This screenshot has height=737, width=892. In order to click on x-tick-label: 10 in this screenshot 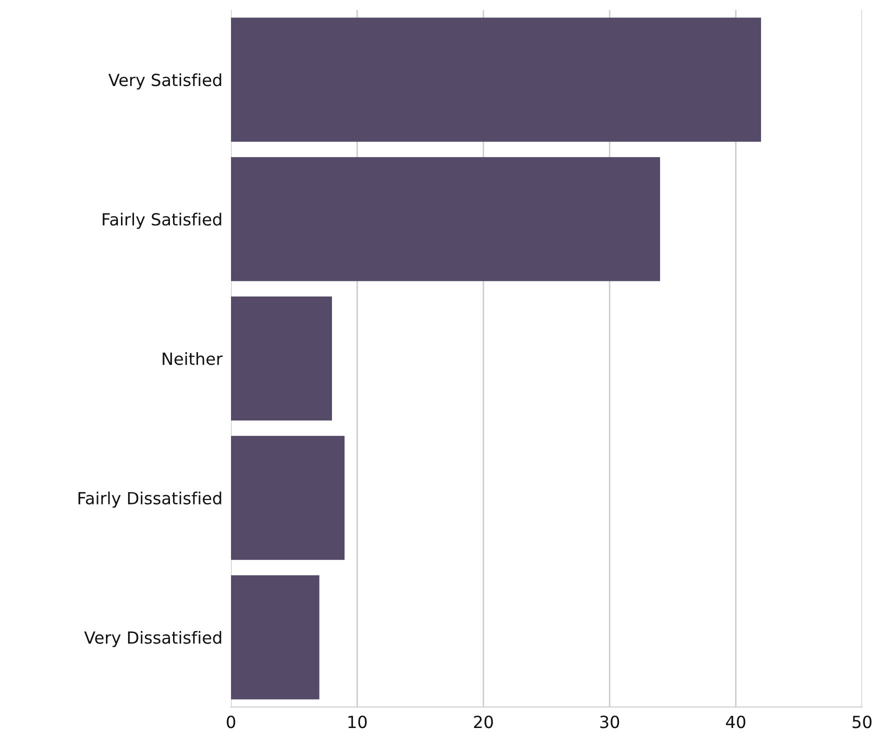, I will do `click(357, 722)`.